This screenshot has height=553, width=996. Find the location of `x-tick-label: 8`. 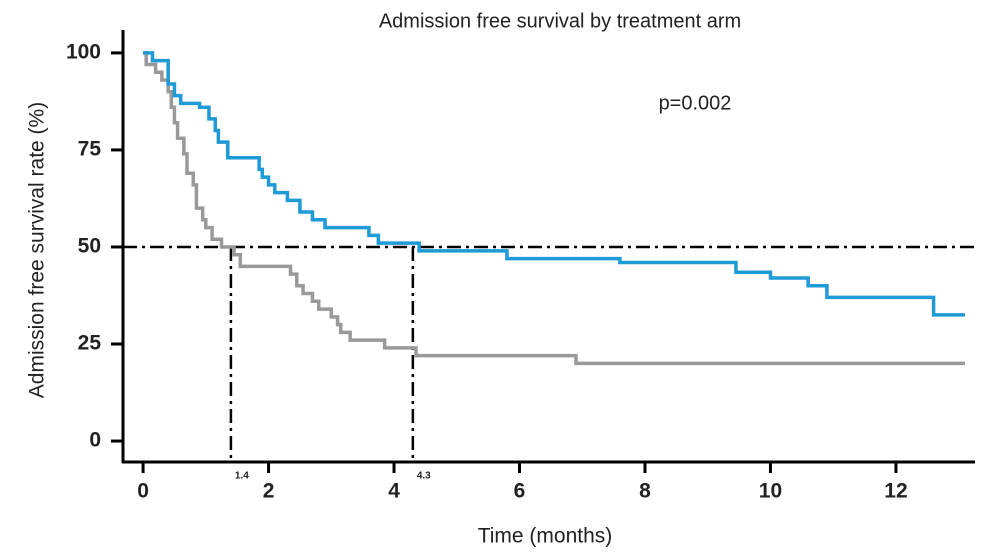

x-tick-label: 8 is located at coordinates (645, 491).